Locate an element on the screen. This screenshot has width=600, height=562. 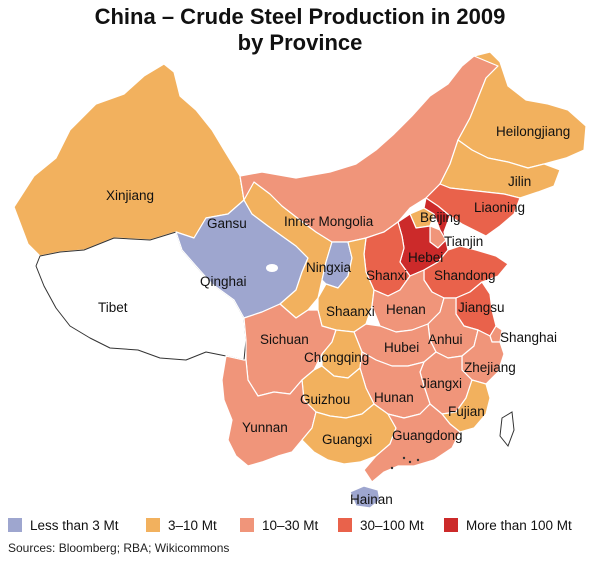
taiwan-outline is located at coordinates (507, 429).